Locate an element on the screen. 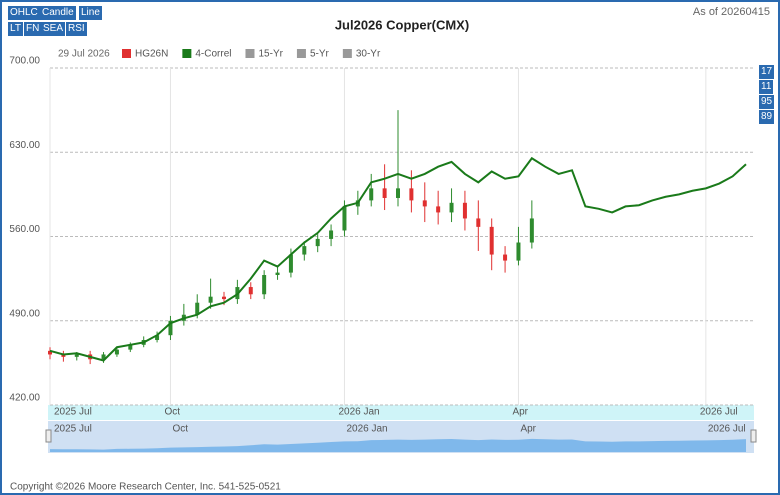 The height and width of the screenshot is (495, 780). badge: 17 is located at coordinates (767, 72).